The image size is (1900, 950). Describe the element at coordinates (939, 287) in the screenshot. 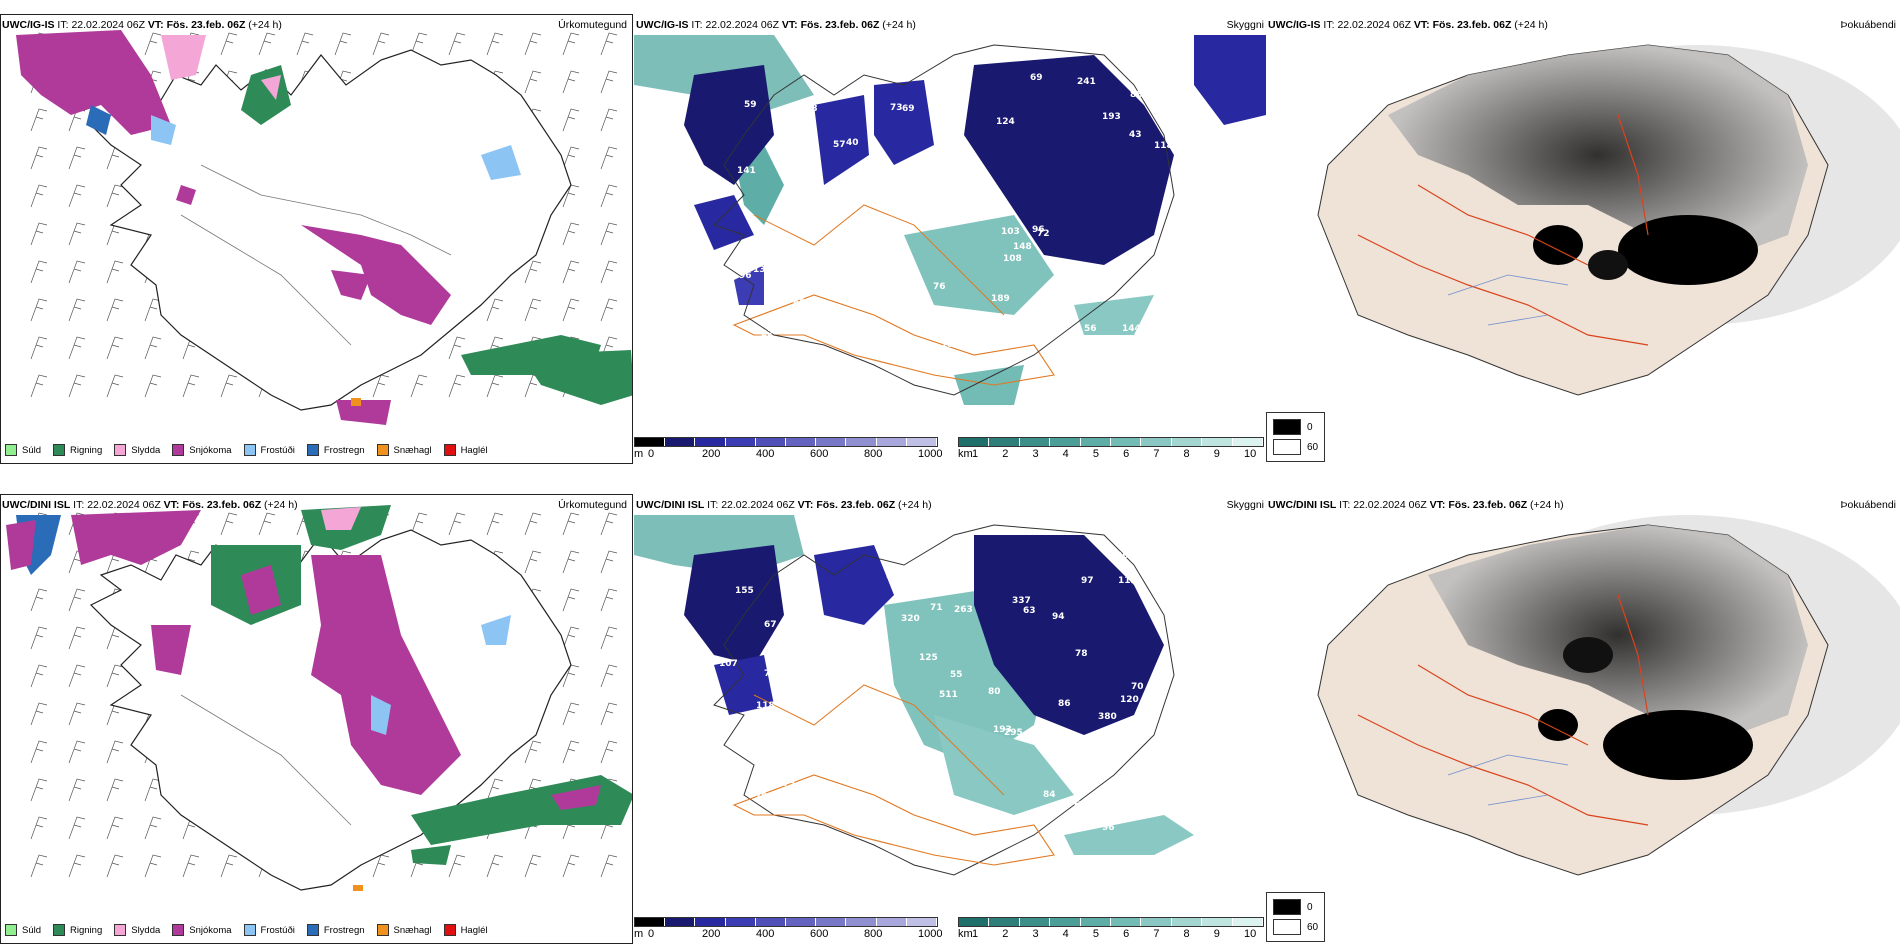

I see `visibility-label: 76` at that location.